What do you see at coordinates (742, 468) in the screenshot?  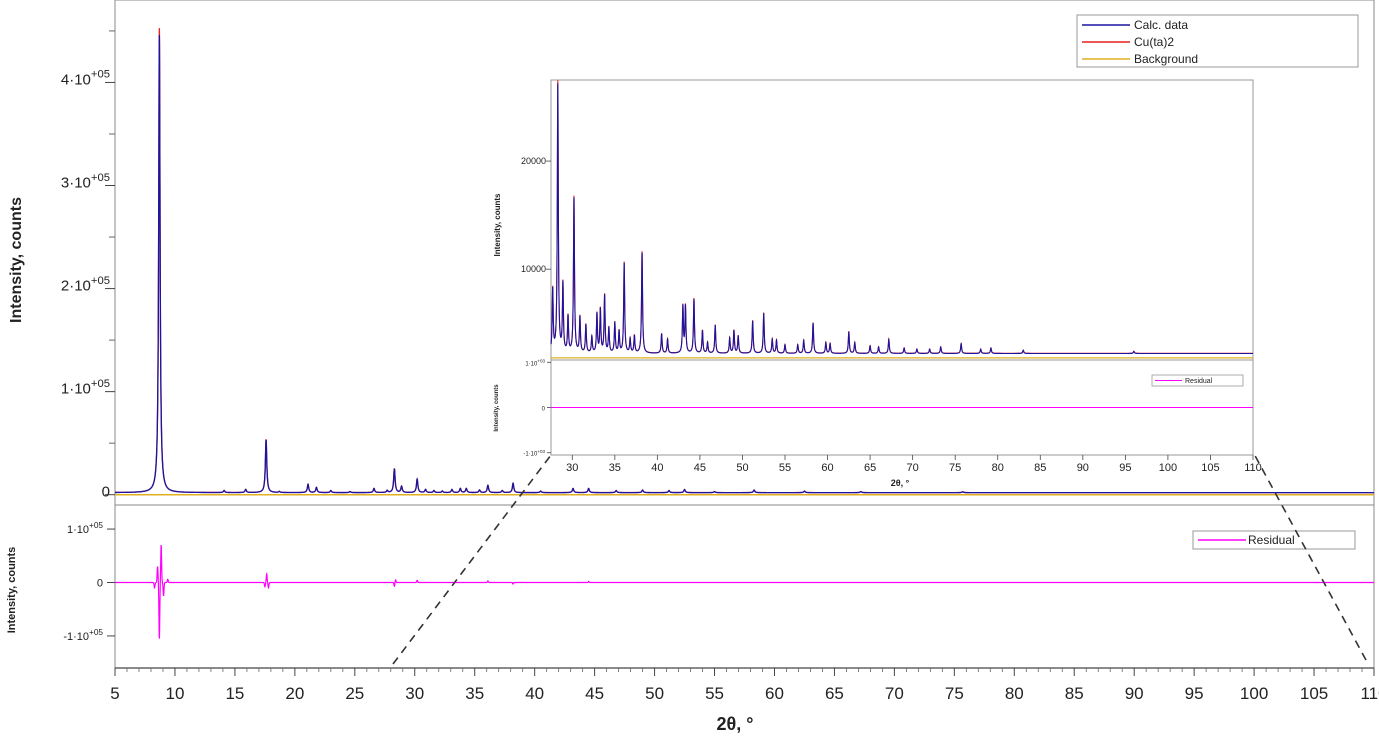 I see `inset-x-tick-label: 50` at bounding box center [742, 468].